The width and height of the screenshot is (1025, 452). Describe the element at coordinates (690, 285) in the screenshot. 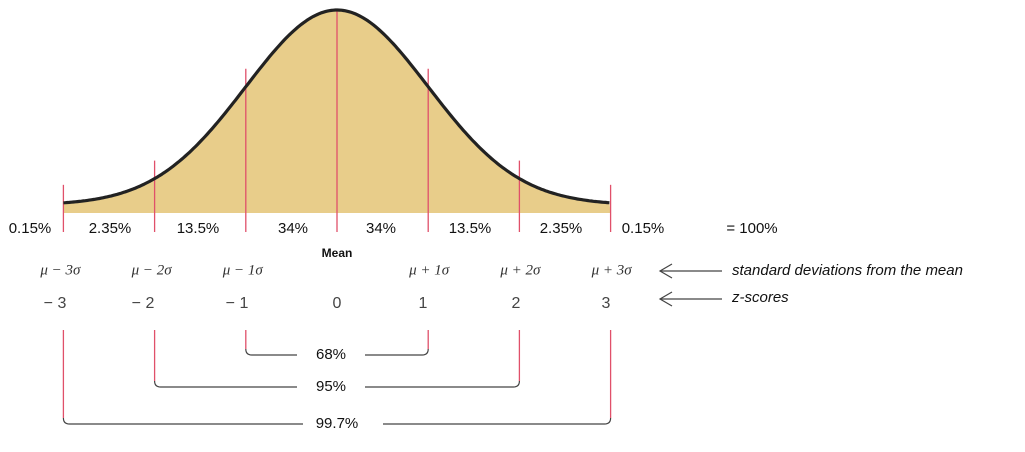

I see `arrows` at that location.